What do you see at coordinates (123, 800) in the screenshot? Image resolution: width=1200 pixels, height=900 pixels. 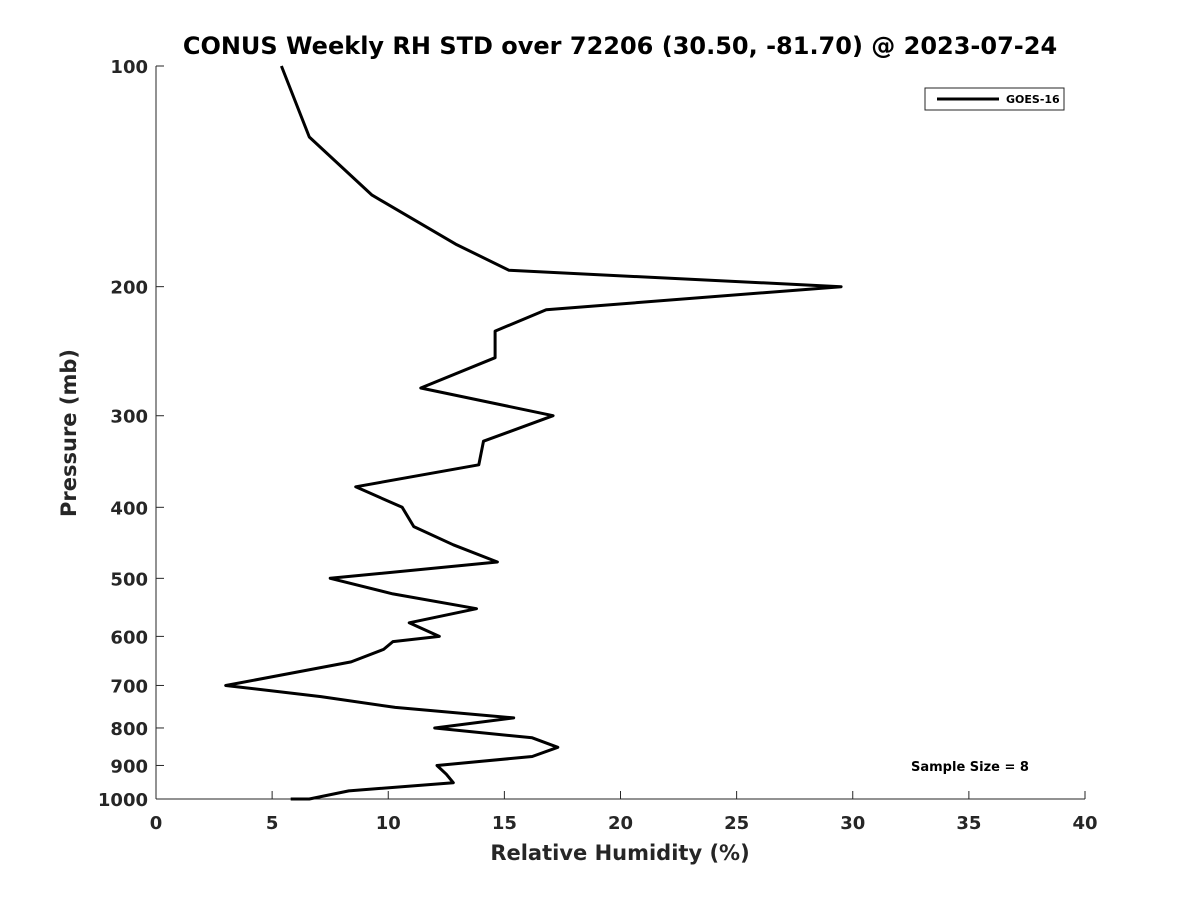 I see `y-tick-label: 1000` at bounding box center [123, 800].